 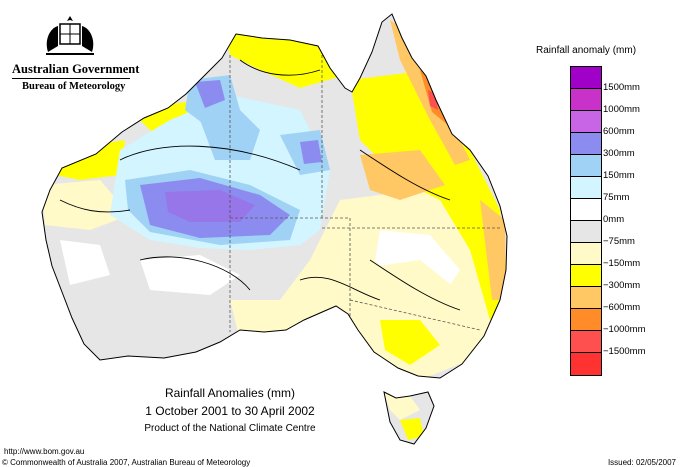 What do you see at coordinates (44, 451) in the screenshot?
I see `bom-website-link: http://www.bom.gov.au` at bounding box center [44, 451].